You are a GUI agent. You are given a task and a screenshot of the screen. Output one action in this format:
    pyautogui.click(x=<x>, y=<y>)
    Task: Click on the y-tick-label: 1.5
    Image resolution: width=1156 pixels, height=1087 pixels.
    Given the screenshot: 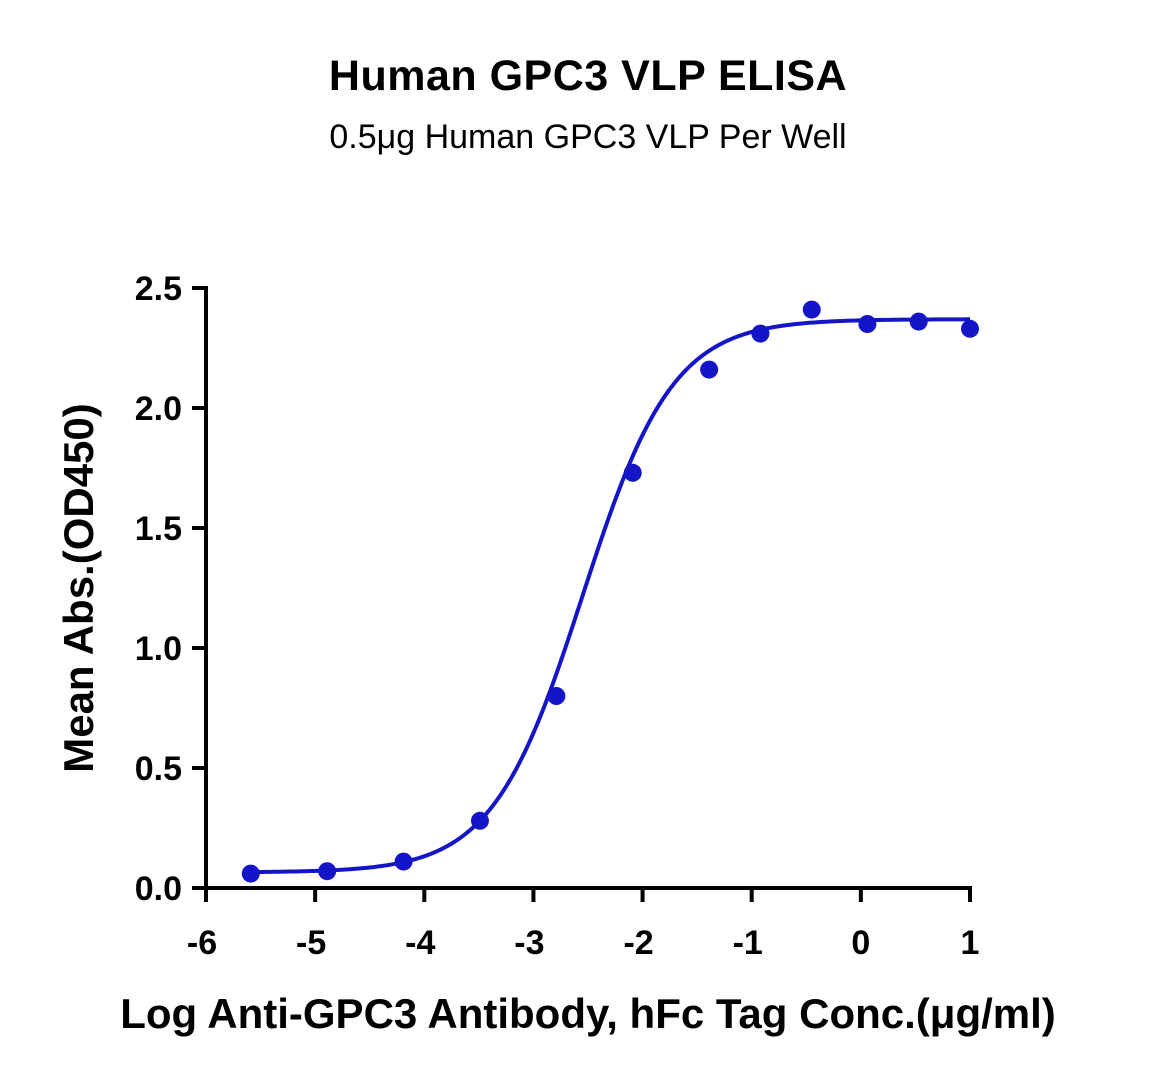 What is the action you would take?
    pyautogui.click(x=158, y=529)
    